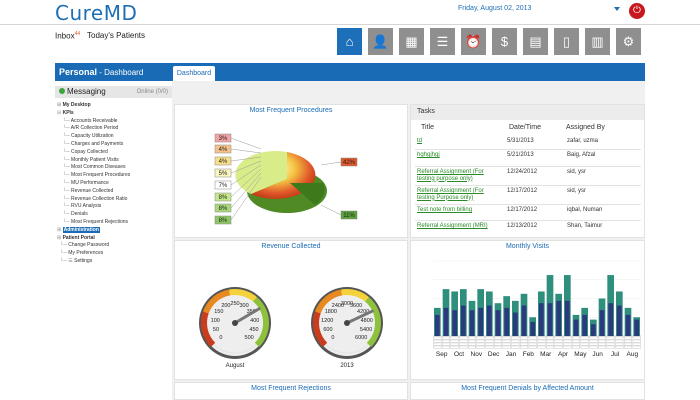  Describe the element at coordinates (408, 72) in the screenshot. I see `tab-bar` at that location.